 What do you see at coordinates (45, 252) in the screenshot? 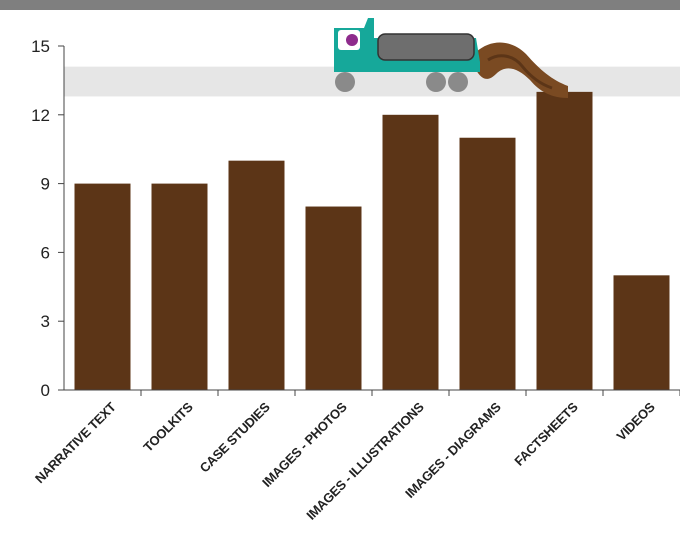
I see `y-tick-label: 6` at bounding box center [45, 252].